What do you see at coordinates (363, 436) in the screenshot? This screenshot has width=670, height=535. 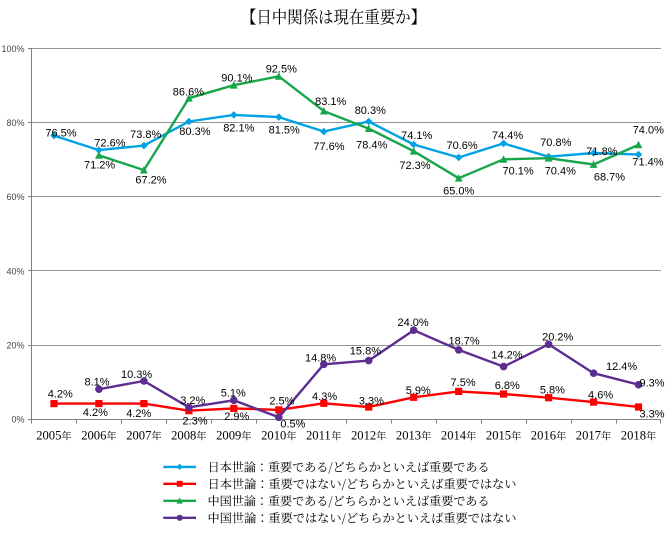 I see `svg-text: 2012` at bounding box center [363, 436].